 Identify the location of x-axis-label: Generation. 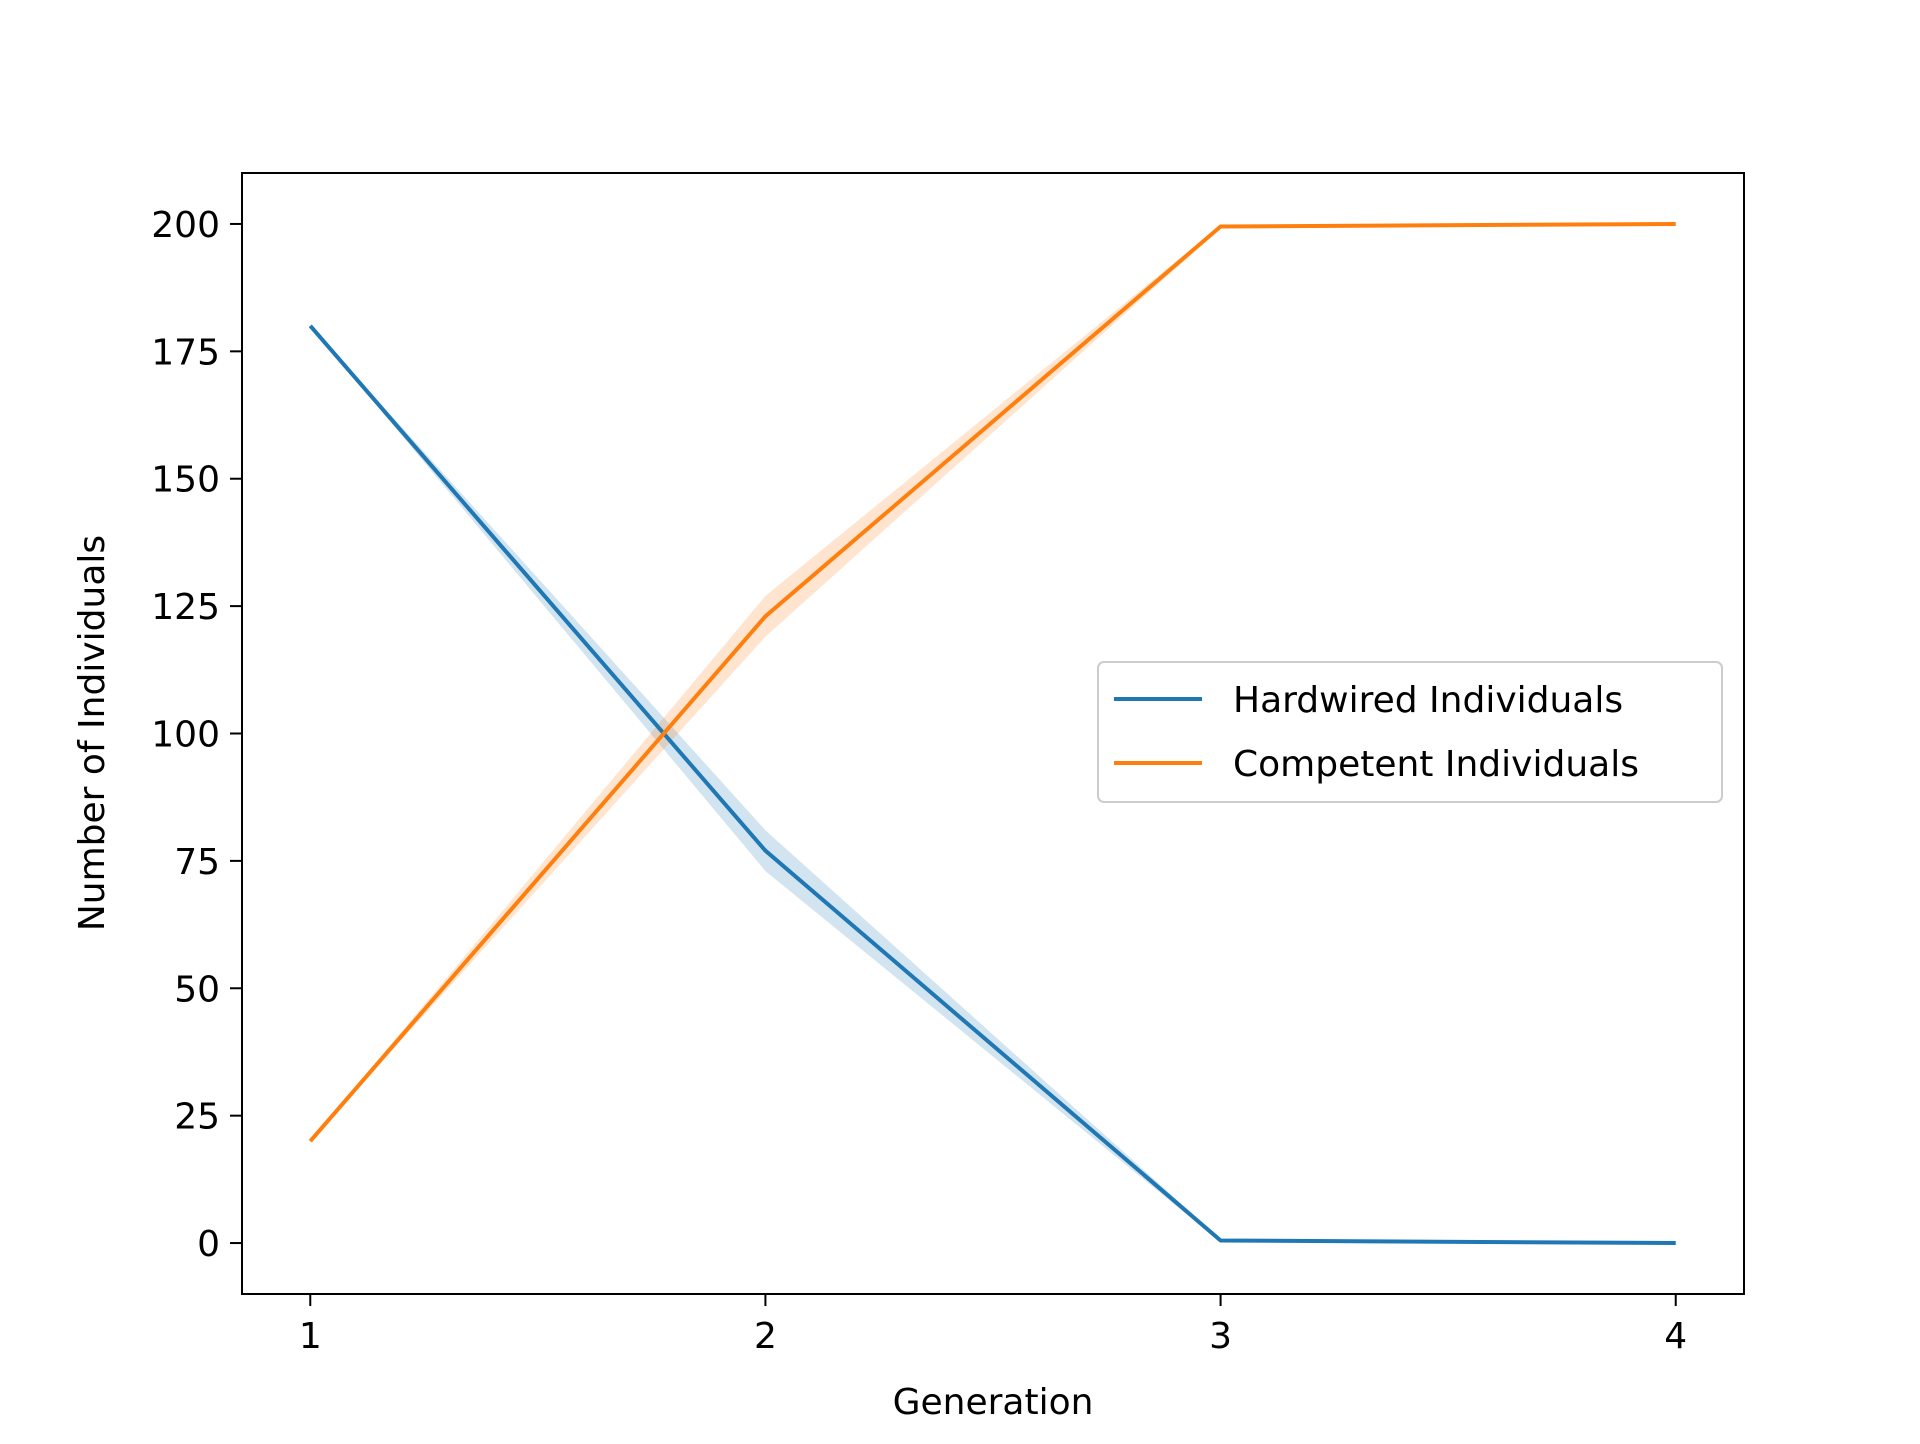
(993, 1402).